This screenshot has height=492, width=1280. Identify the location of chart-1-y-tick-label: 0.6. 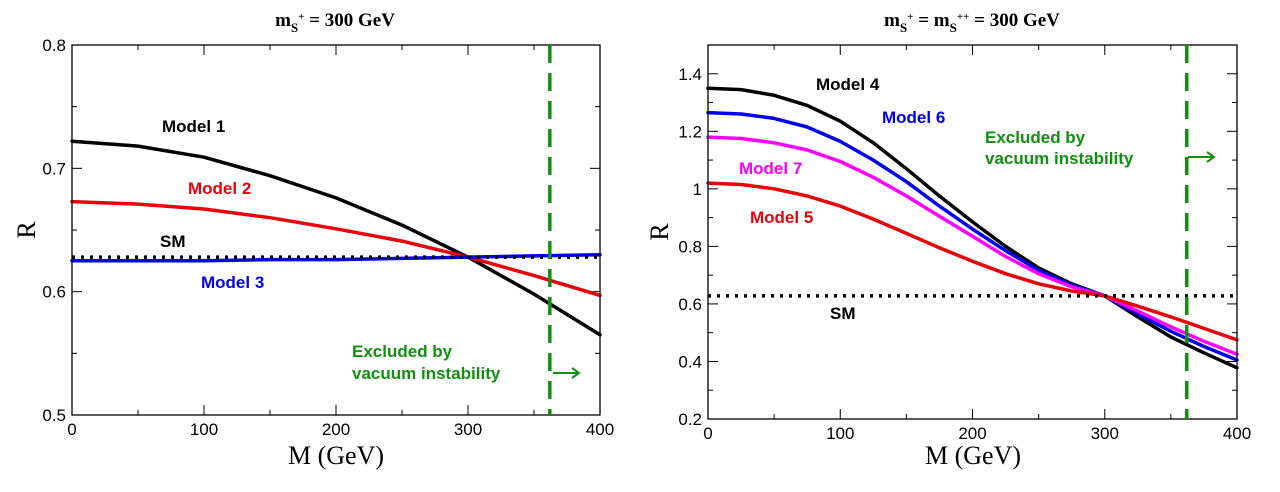
(54, 292).